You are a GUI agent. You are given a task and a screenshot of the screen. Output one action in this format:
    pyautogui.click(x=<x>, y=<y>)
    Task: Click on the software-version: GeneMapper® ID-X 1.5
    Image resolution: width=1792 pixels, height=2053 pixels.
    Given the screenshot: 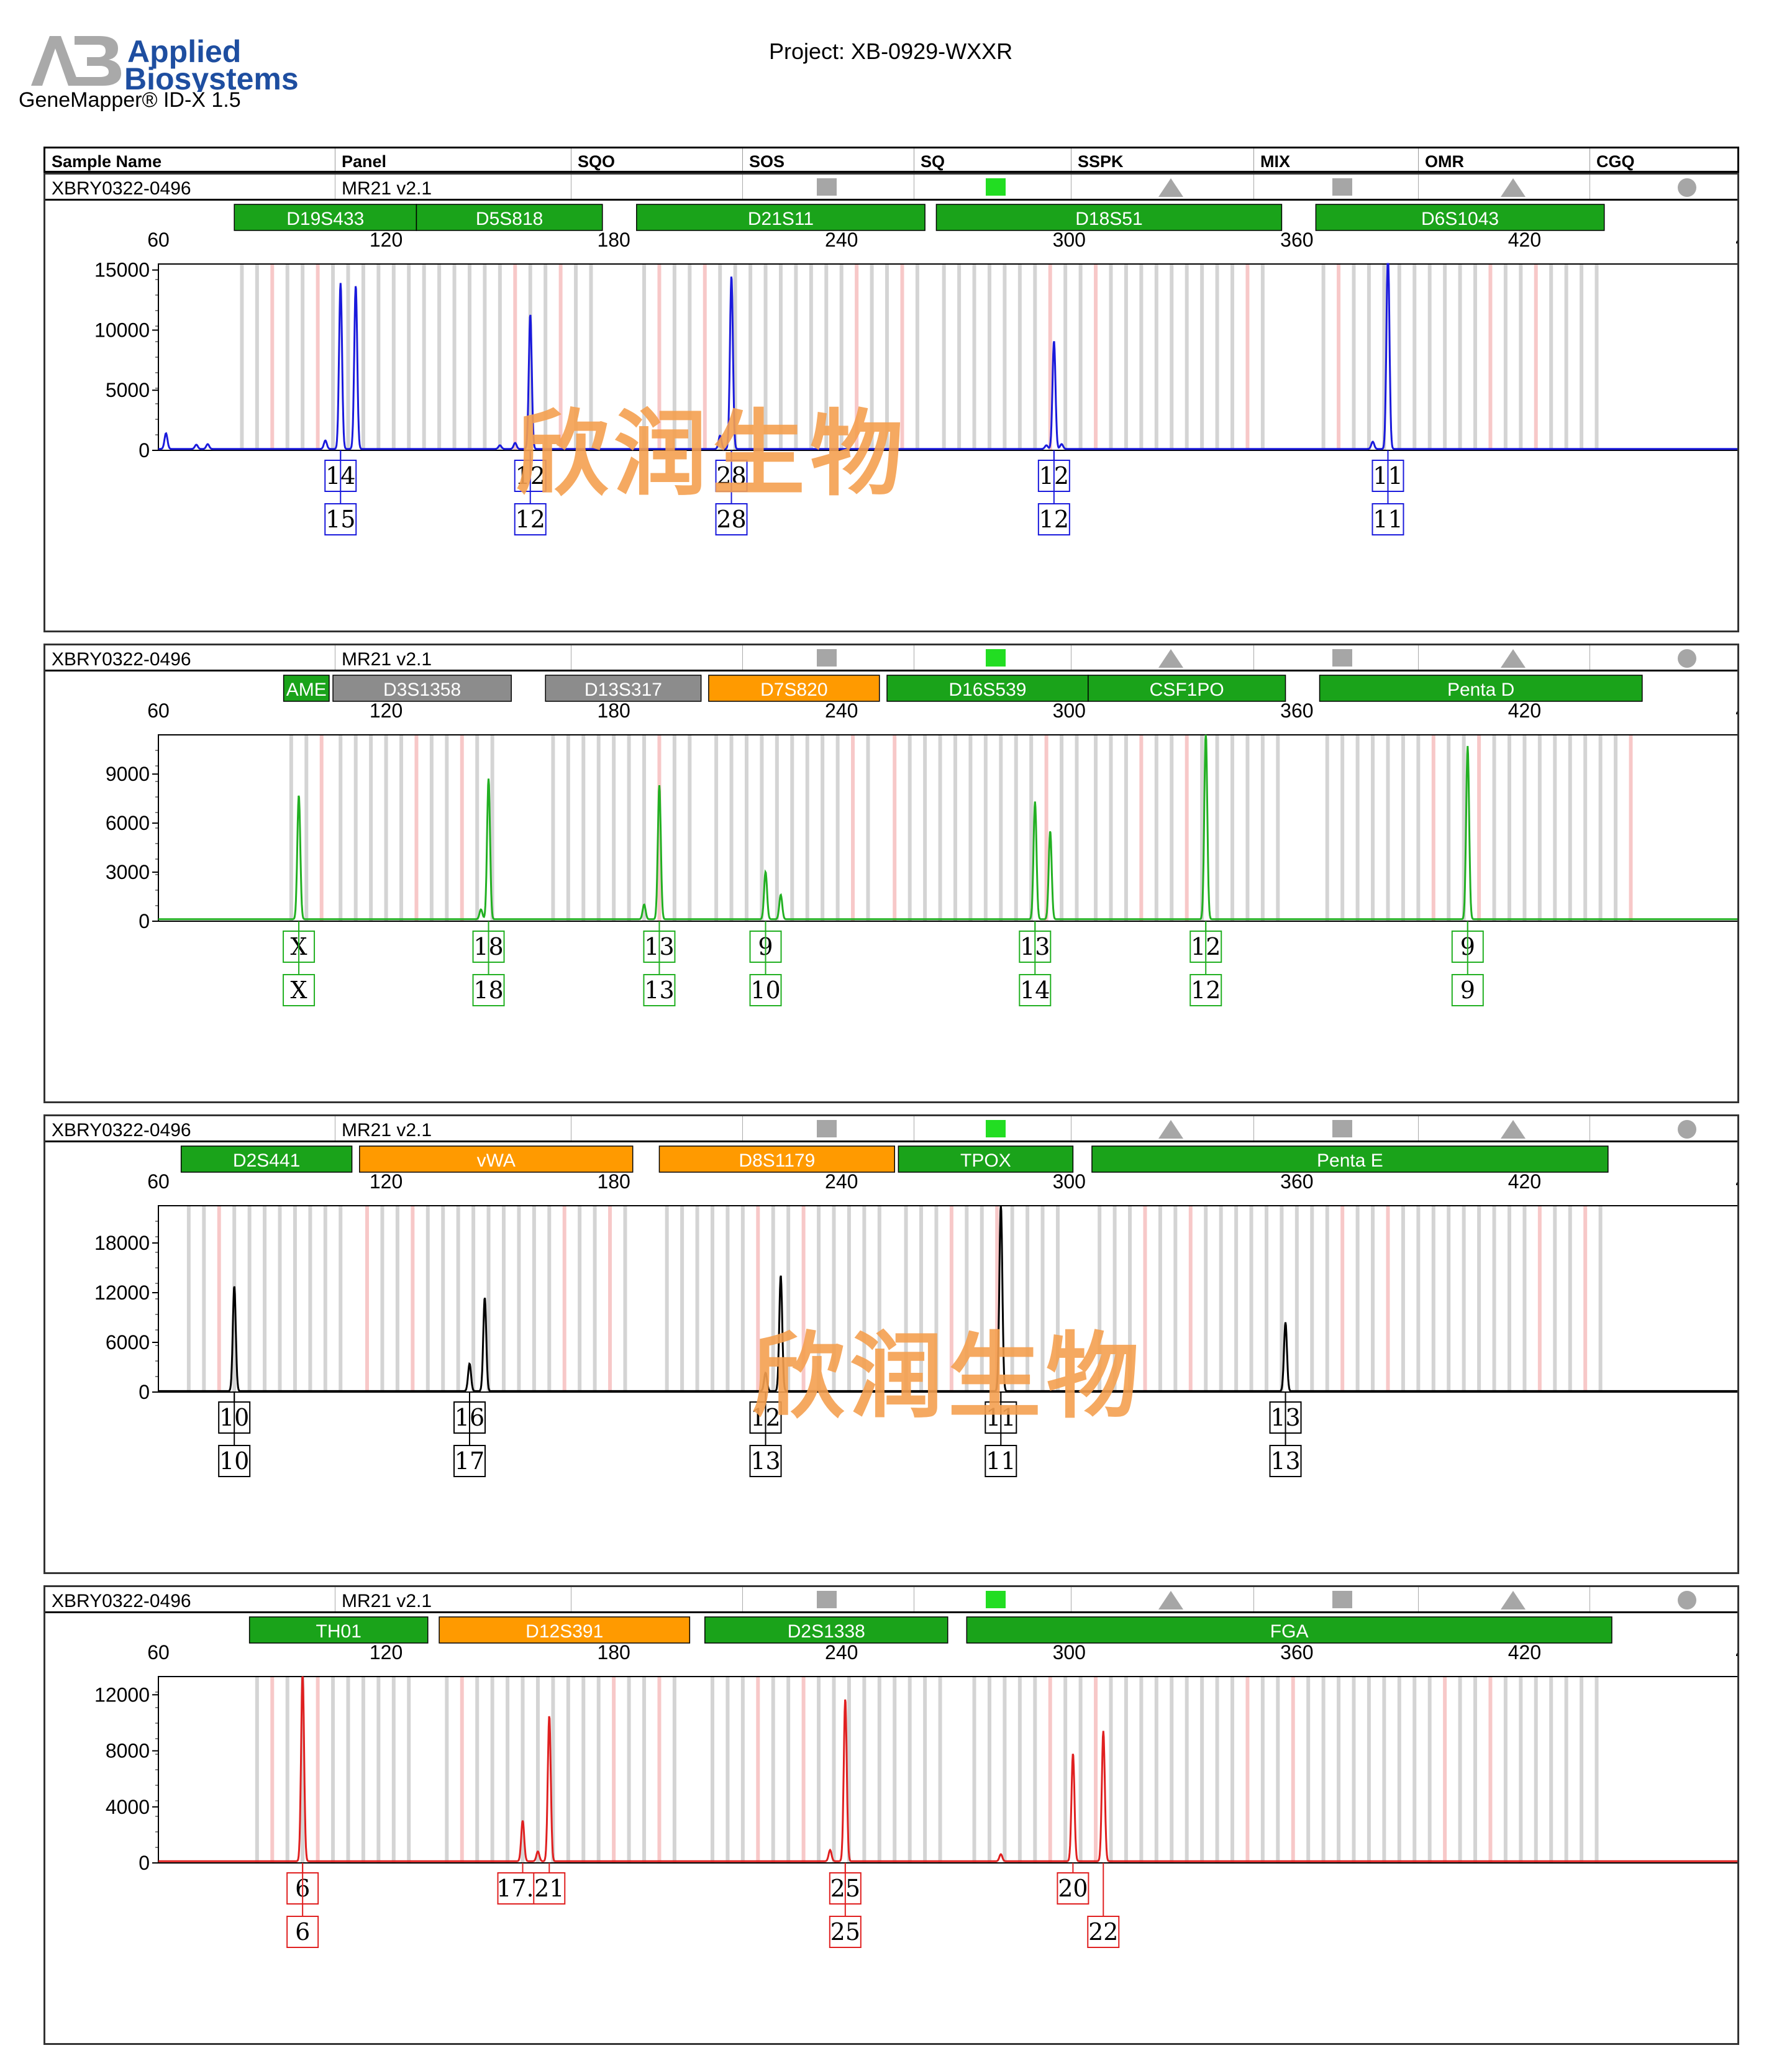 What is the action you would take?
    pyautogui.click(x=130, y=100)
    